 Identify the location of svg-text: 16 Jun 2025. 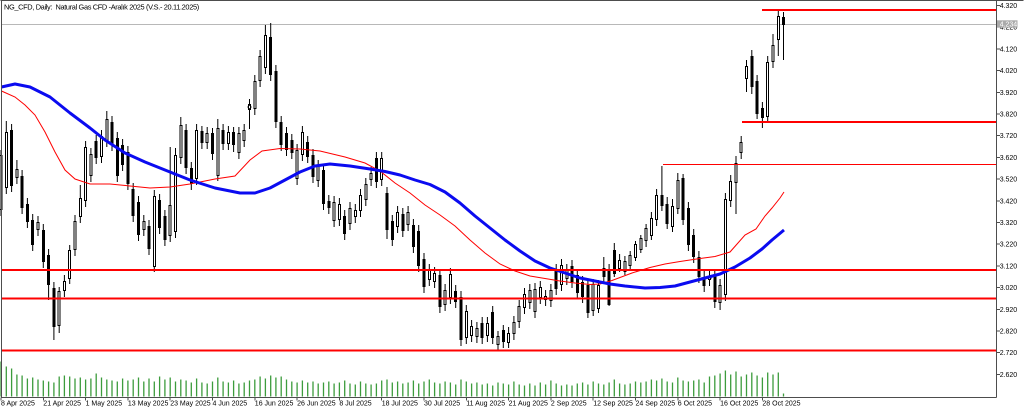
(274, 404).